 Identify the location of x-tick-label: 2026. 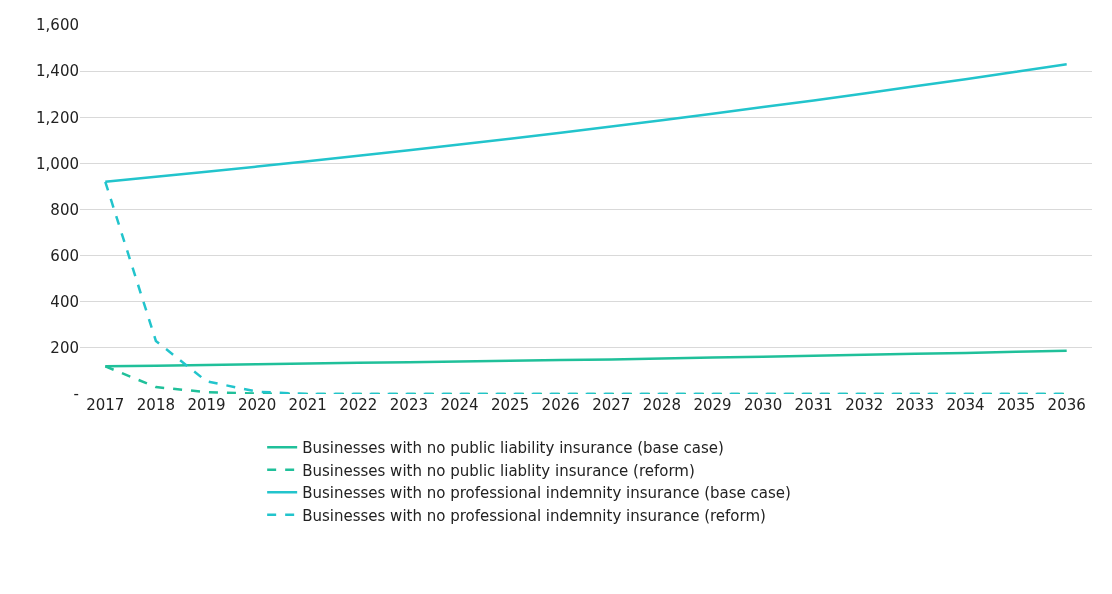
(560, 405).